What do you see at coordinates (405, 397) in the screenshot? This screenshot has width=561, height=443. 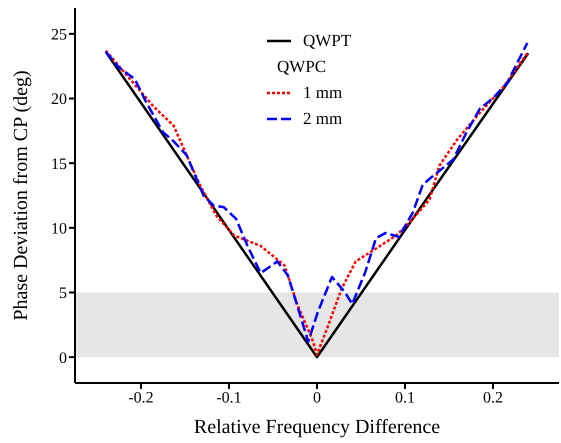 I see `x-tick-label: 0.1` at bounding box center [405, 397].